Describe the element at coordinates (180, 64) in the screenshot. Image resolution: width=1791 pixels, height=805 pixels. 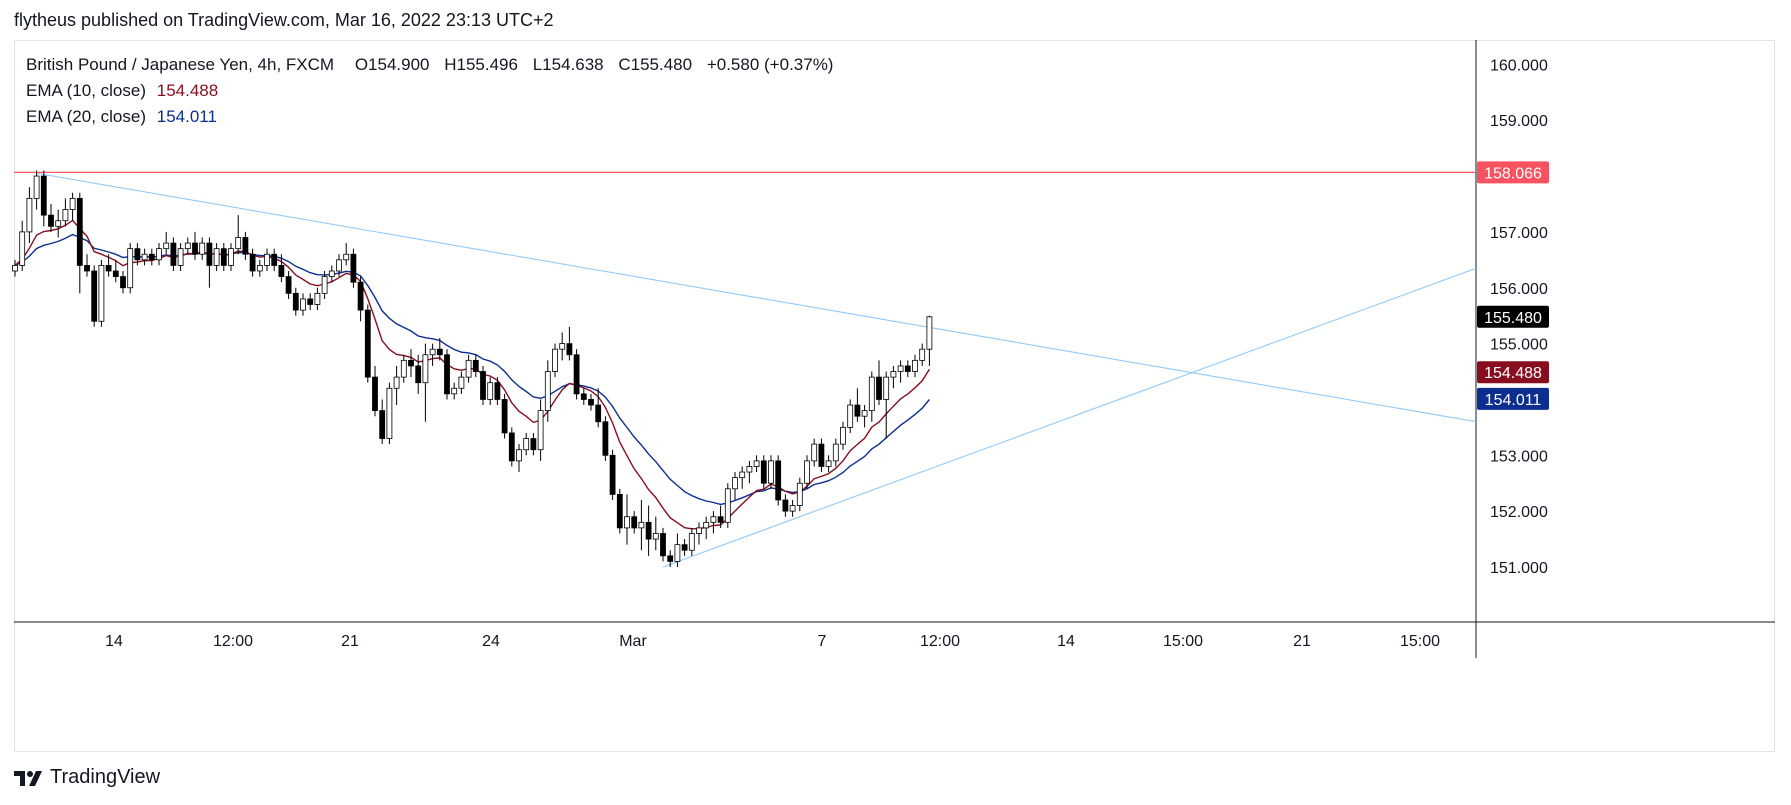
I see `symbol-title: British Pound / Japanese Yen, 4h, FXCM` at that location.